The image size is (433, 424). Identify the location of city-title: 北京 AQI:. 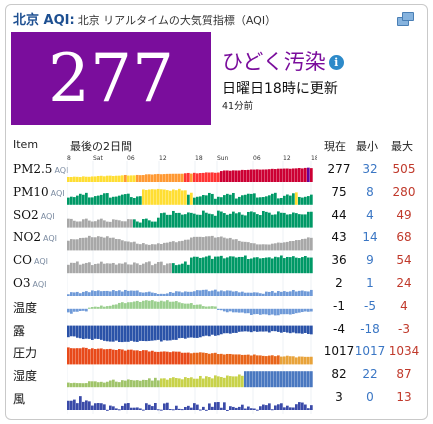
(44, 20).